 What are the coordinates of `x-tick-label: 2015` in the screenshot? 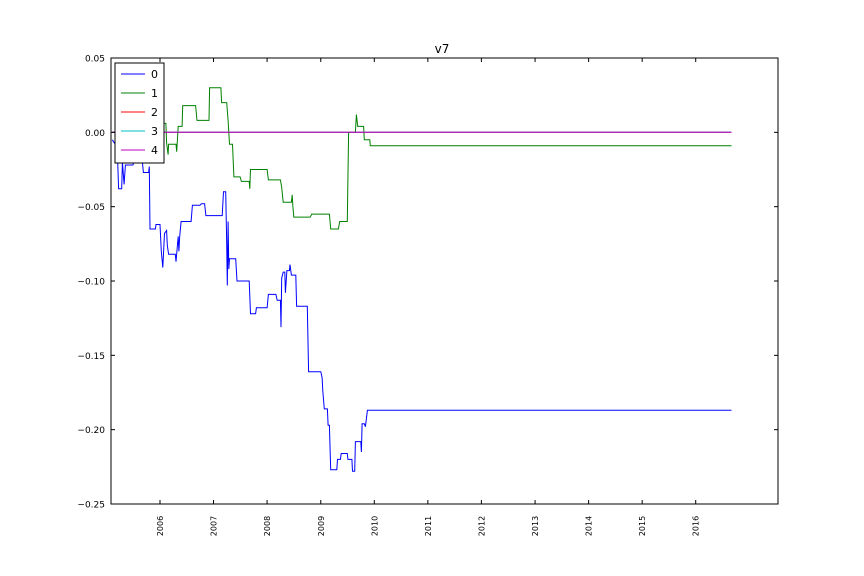 It's located at (642, 526).